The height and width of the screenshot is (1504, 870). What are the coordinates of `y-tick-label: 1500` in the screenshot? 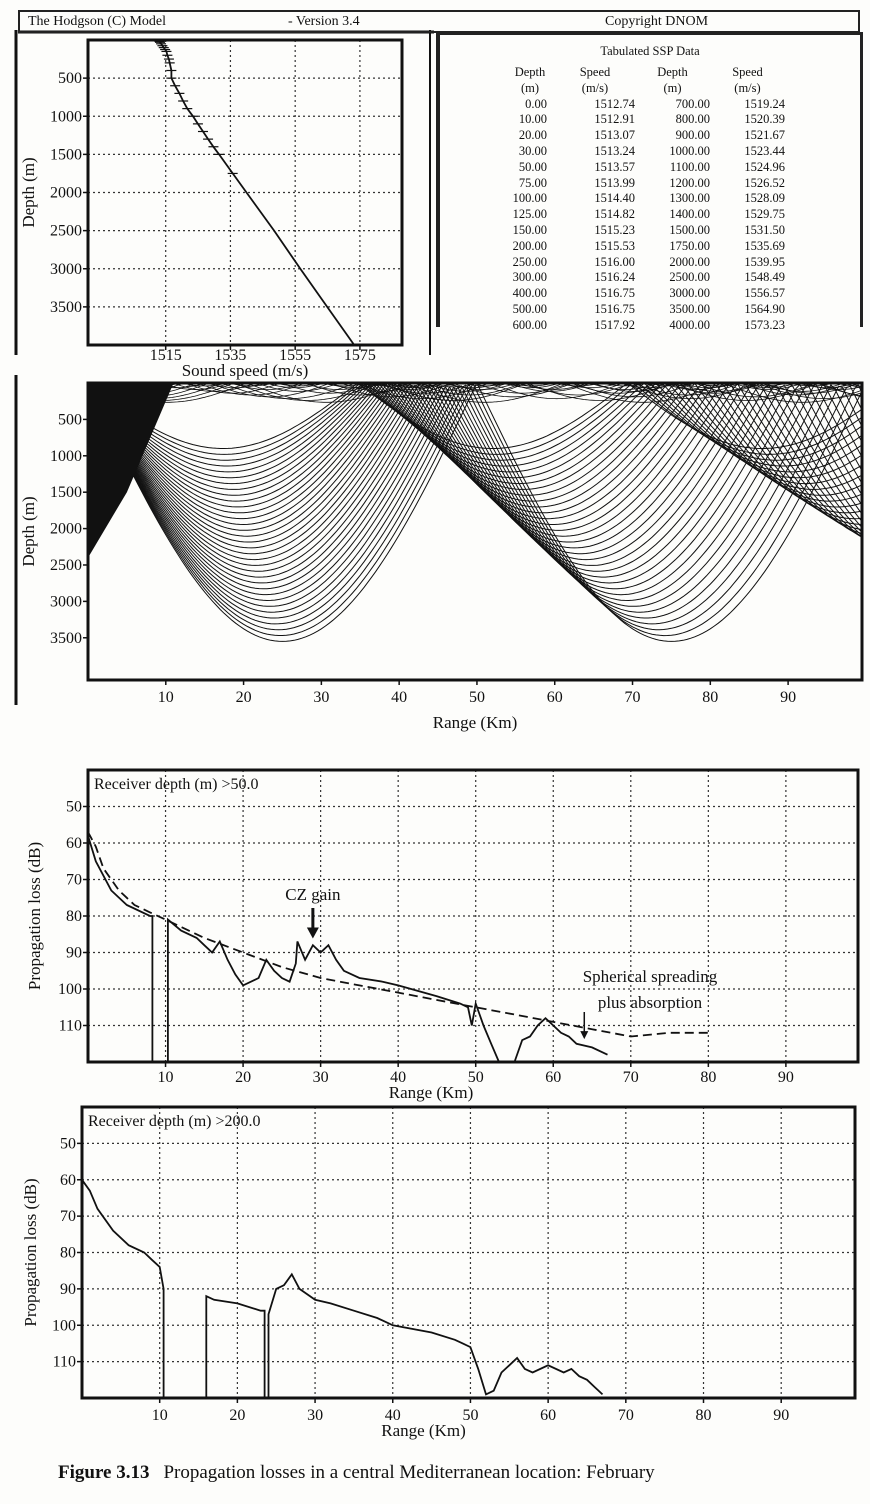 It's located at (66, 492).